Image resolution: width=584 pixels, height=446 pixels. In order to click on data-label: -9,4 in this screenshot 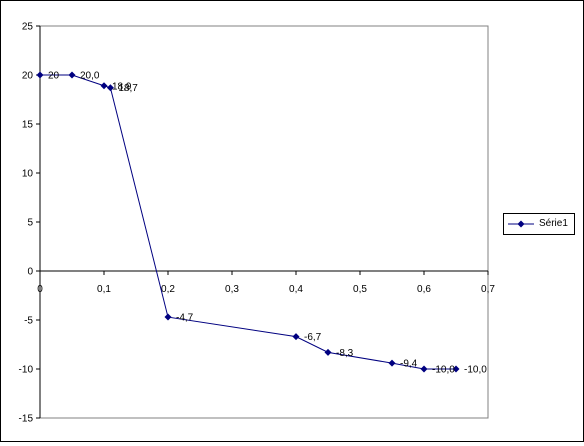, I will do `click(409, 364)`.